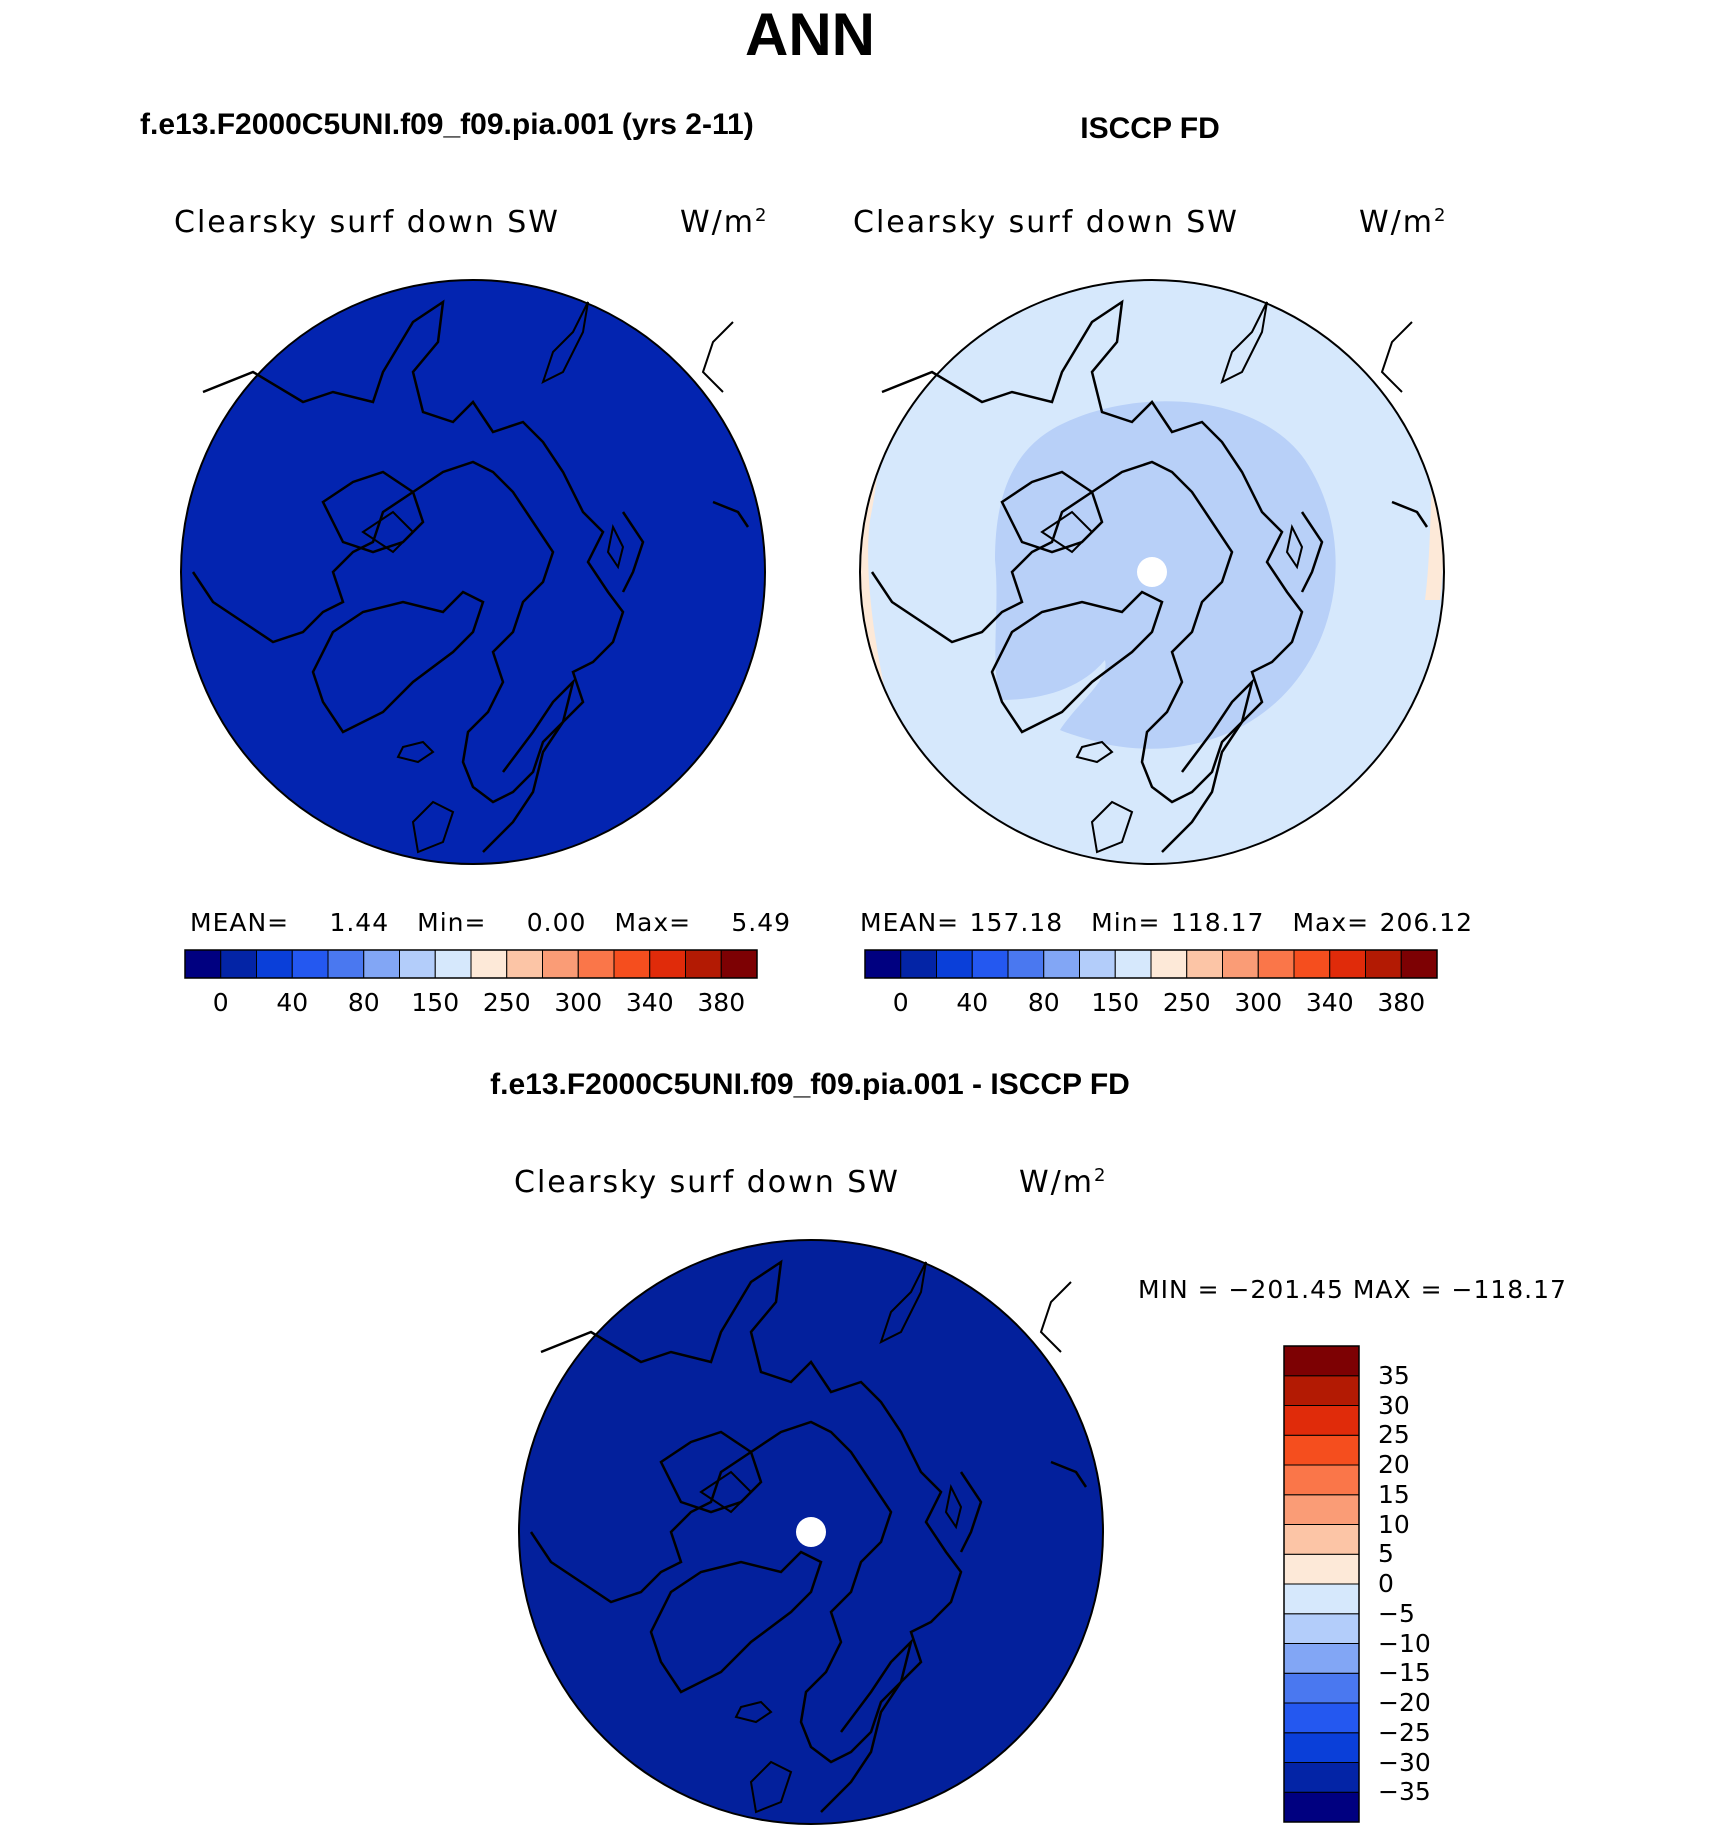 This screenshot has height=1840, width=1710. What do you see at coordinates (1404, 1792) in the screenshot?
I see `colorbar-tick-label: −35` at bounding box center [1404, 1792].